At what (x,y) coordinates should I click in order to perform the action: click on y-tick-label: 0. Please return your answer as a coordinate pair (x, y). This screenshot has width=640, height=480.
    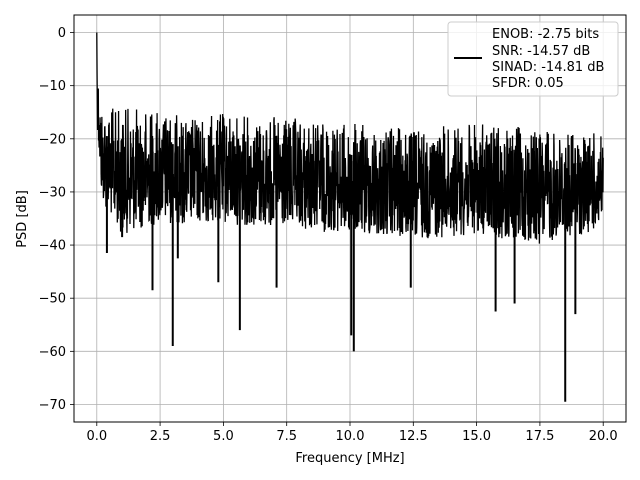
    Looking at the image, I should click on (62, 33).